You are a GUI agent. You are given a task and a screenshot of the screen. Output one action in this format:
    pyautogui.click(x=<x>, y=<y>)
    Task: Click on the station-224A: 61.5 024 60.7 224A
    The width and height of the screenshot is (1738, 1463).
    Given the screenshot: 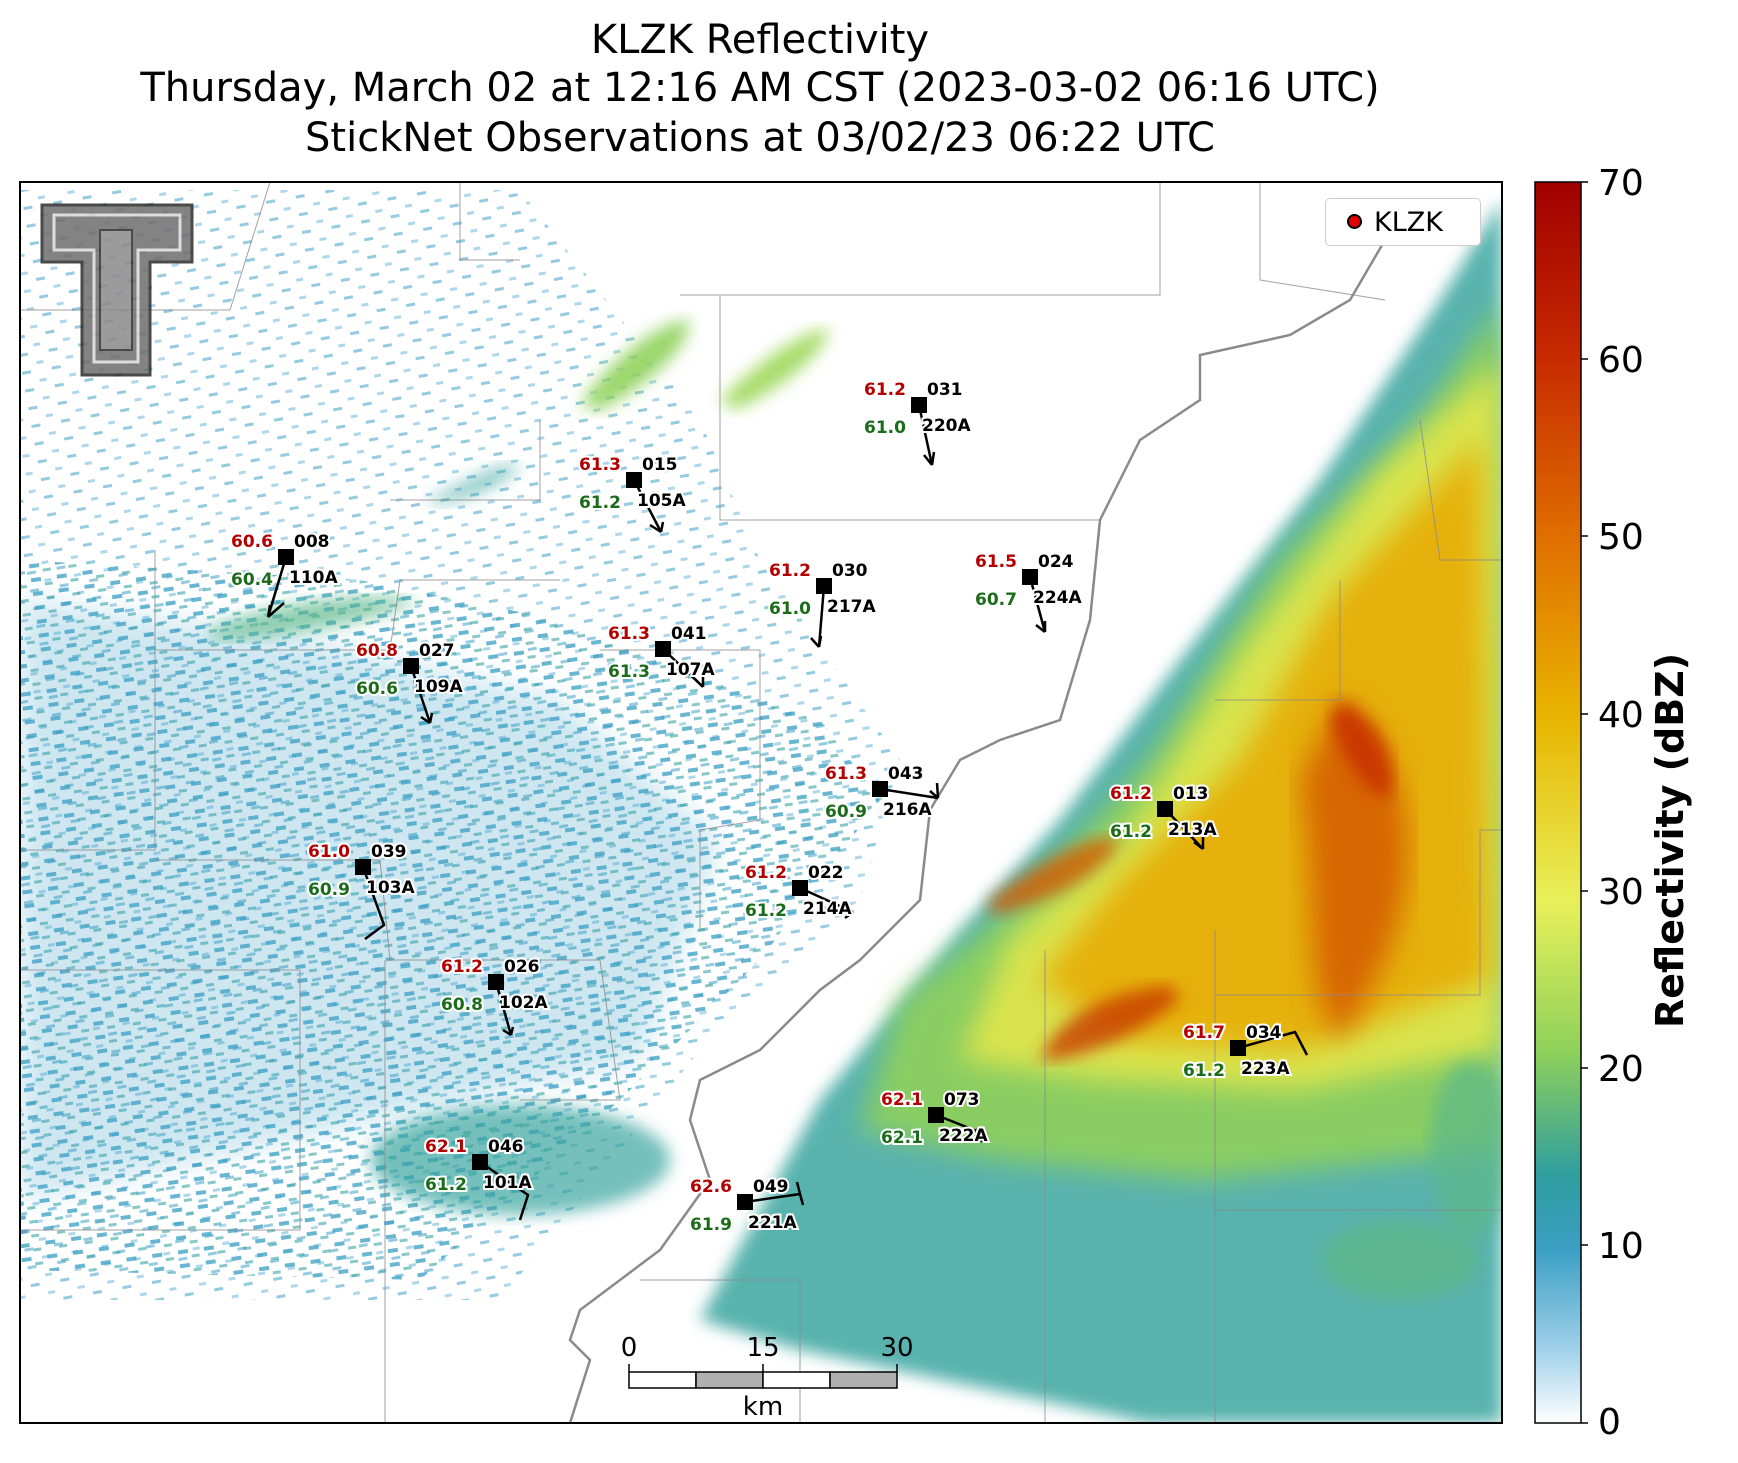 What is the action you would take?
    pyautogui.click(x=1028, y=591)
    